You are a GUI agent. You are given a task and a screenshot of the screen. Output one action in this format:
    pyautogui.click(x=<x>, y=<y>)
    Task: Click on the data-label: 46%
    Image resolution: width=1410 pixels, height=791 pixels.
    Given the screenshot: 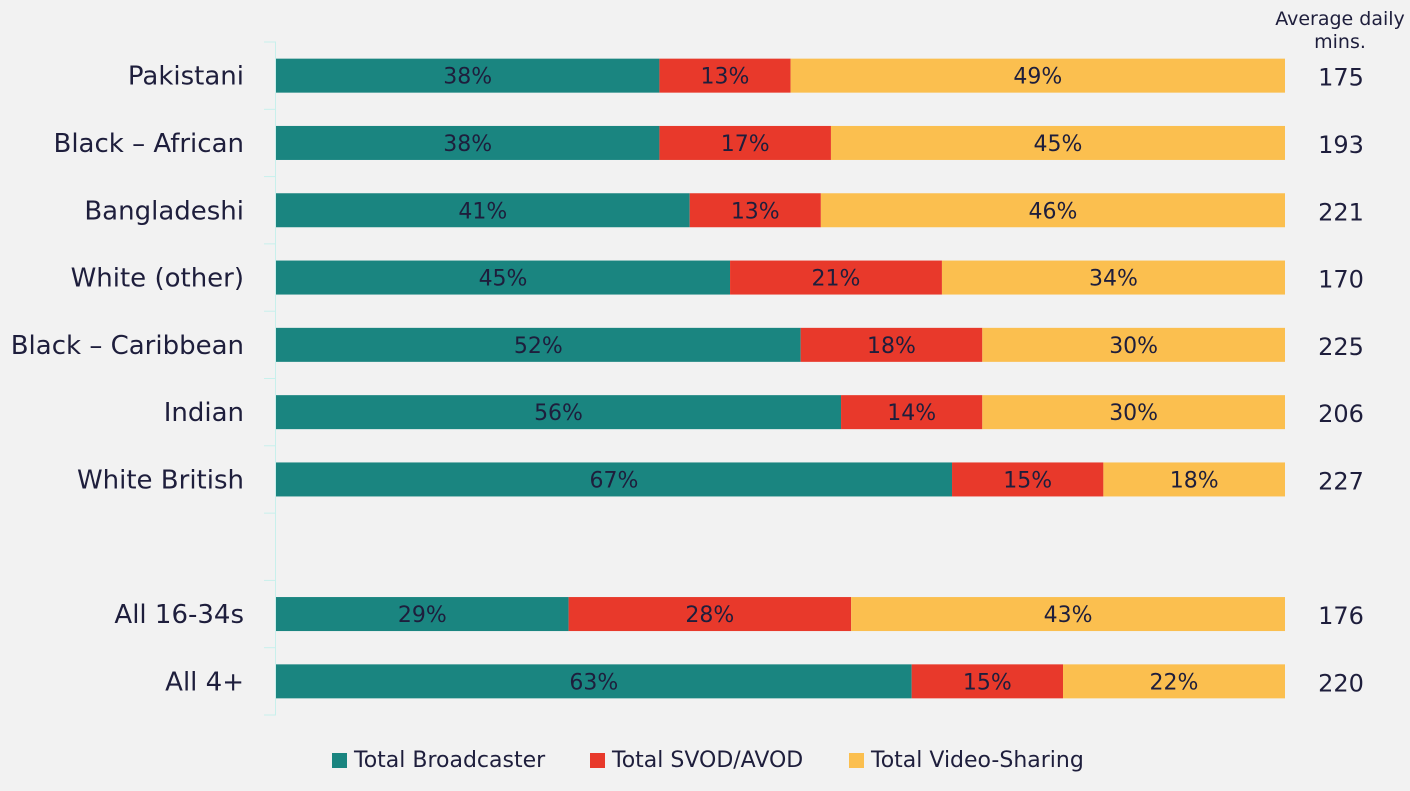 What is the action you would take?
    pyautogui.click(x=1052, y=211)
    